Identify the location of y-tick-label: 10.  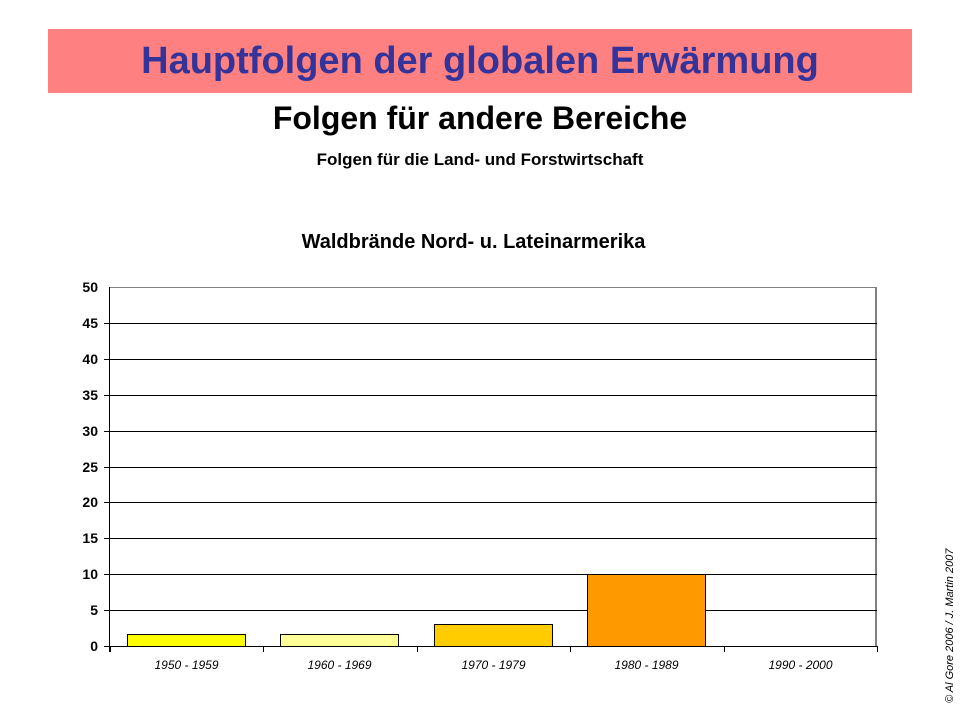
(90, 574).